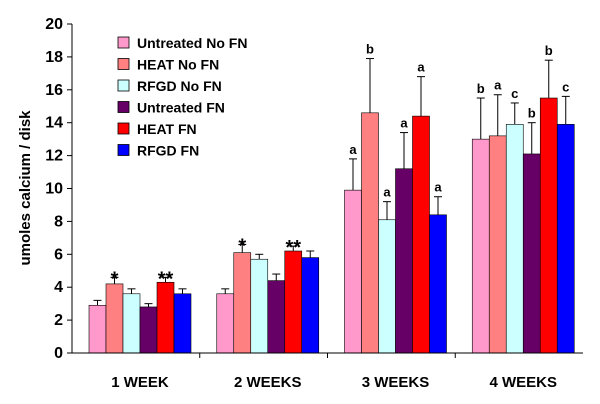  Describe the element at coordinates (54, 24) in the screenshot. I see `y-tick-label: 20` at that location.